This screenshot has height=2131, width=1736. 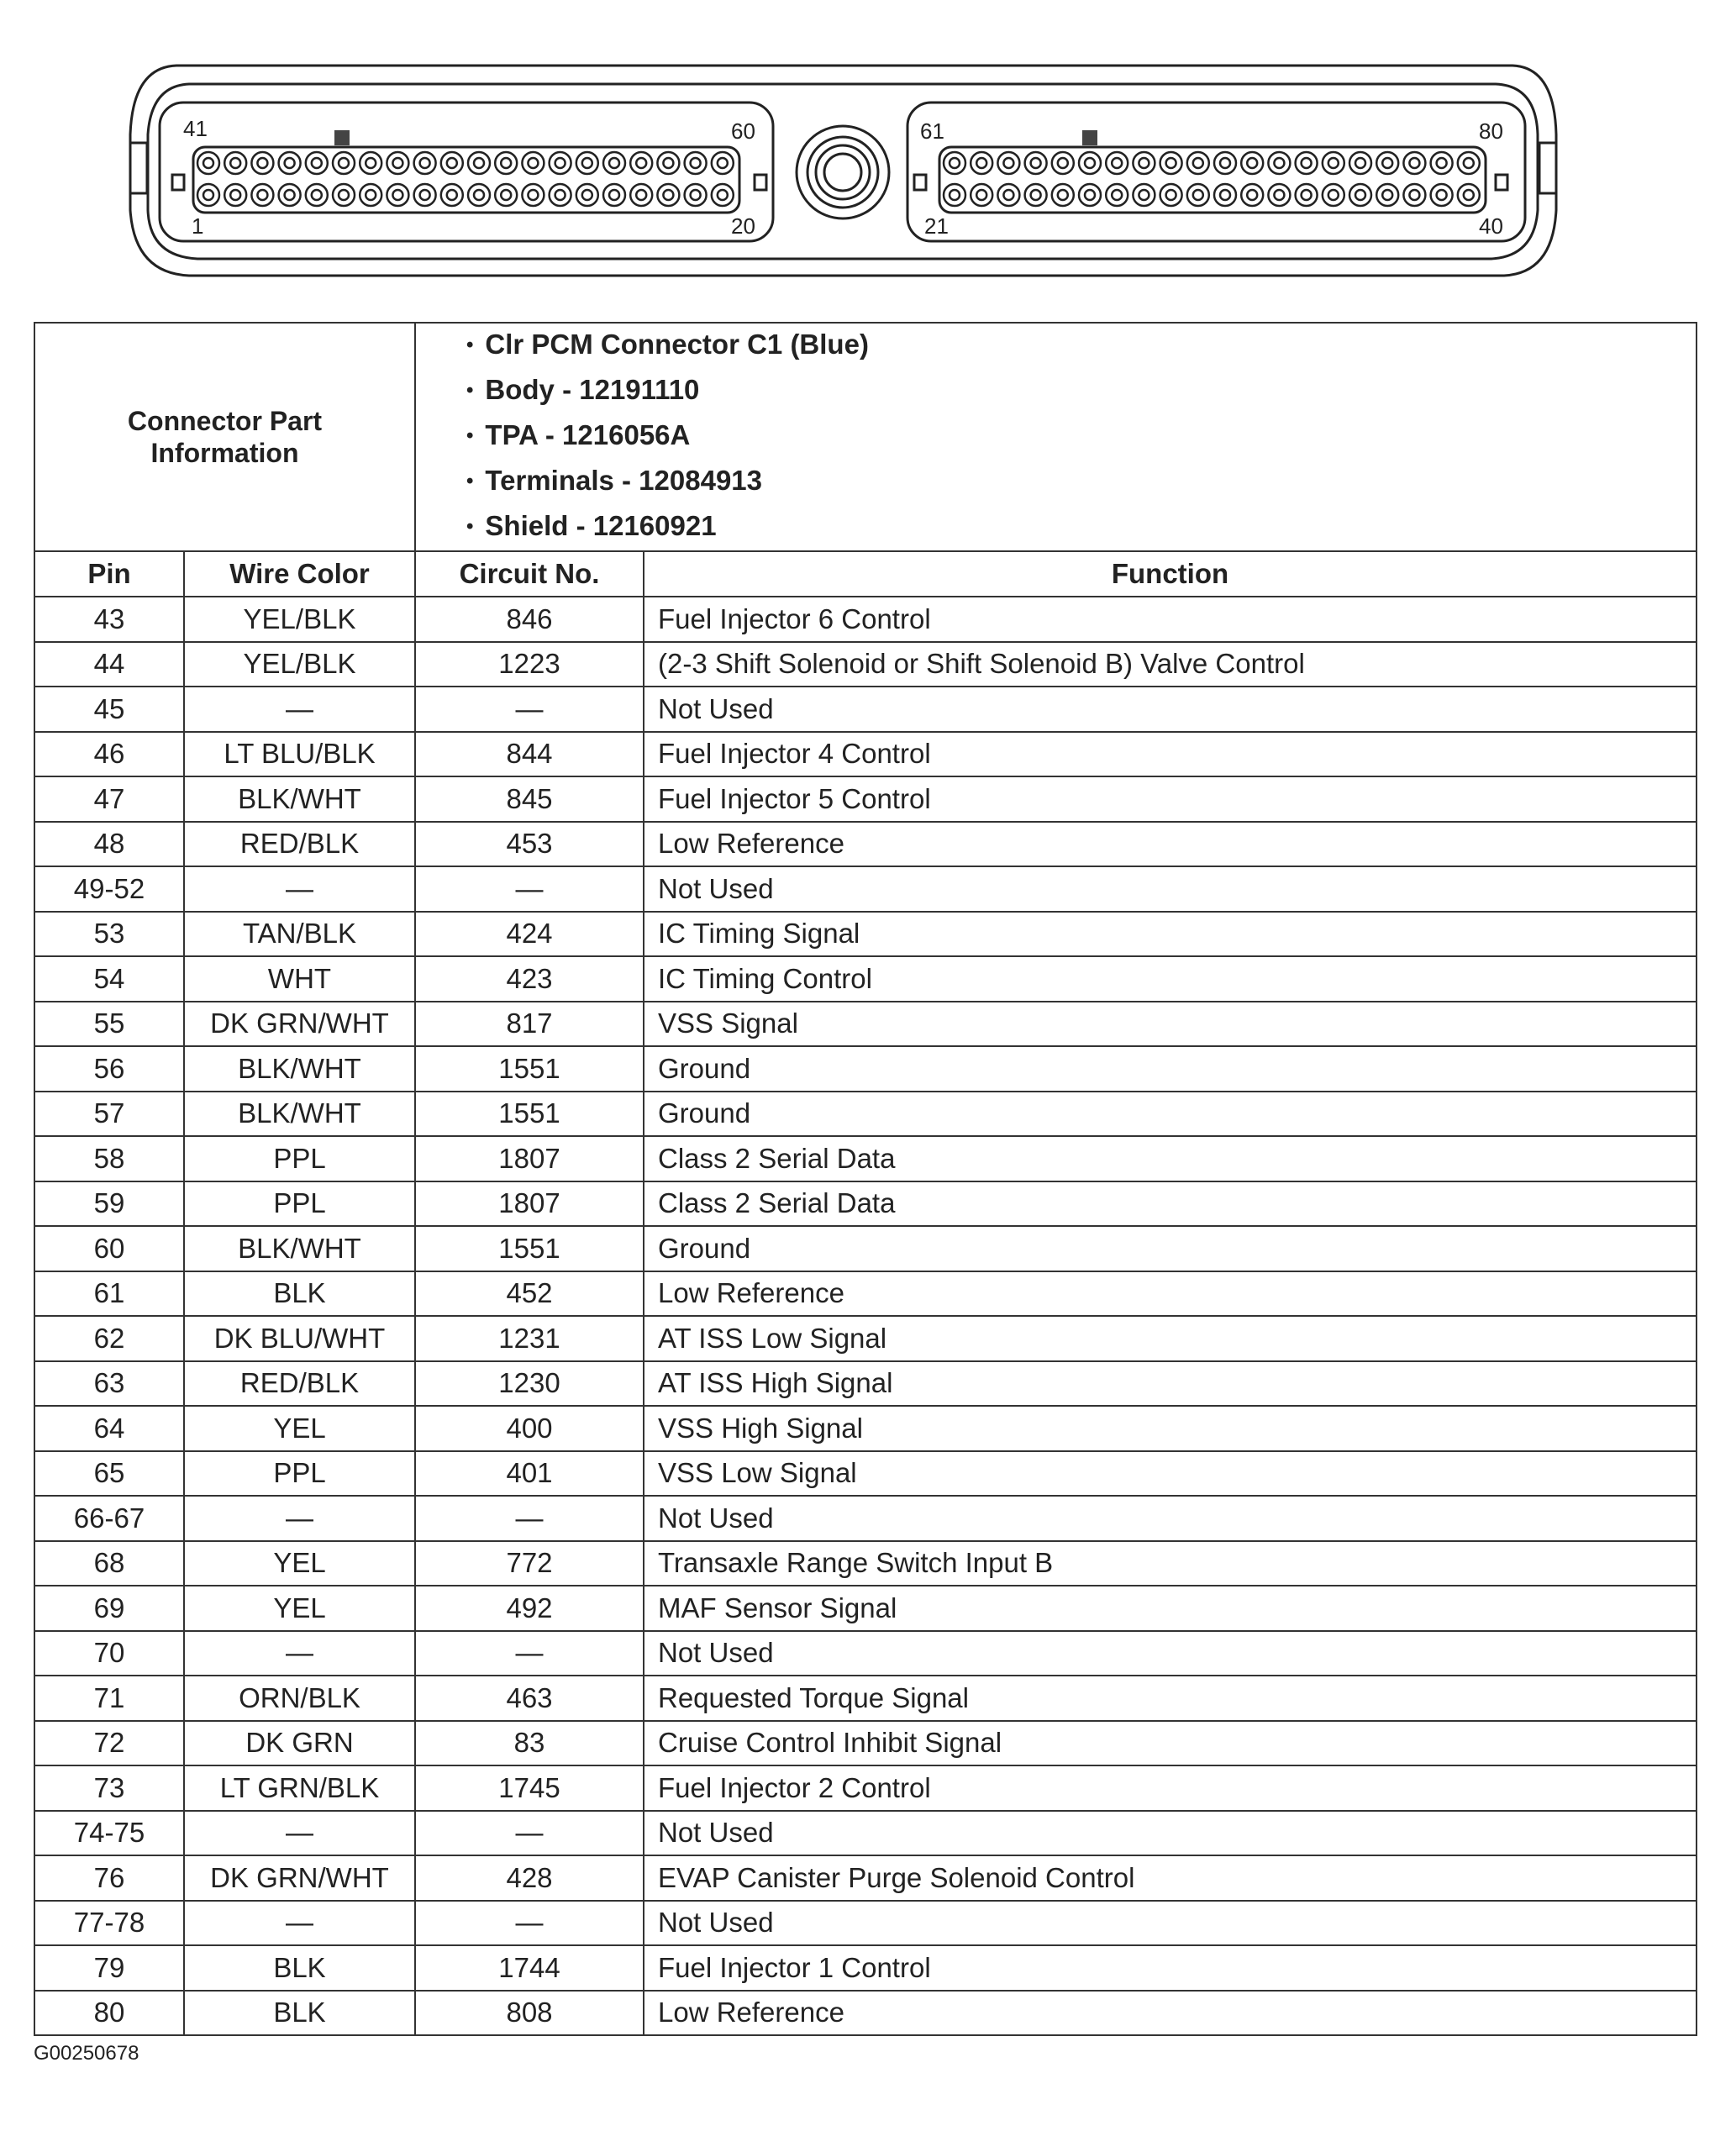 What do you see at coordinates (865, 1788) in the screenshot?
I see `table-row: 73 LT GRN/BLK 1745 Fuel Injector 2 Control` at bounding box center [865, 1788].